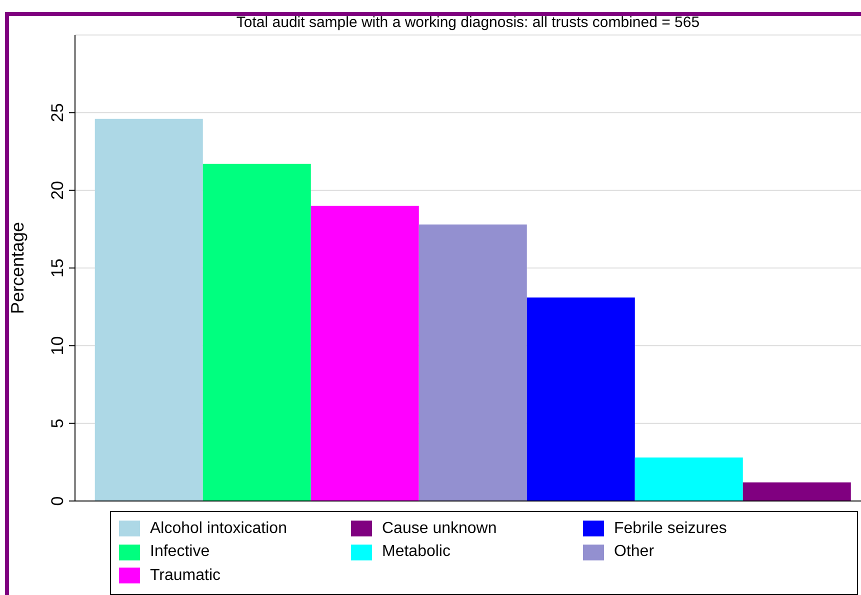 This screenshot has width=861, height=595. Describe the element at coordinates (57, 346) in the screenshot. I see `y-tick-label: 10` at that location.